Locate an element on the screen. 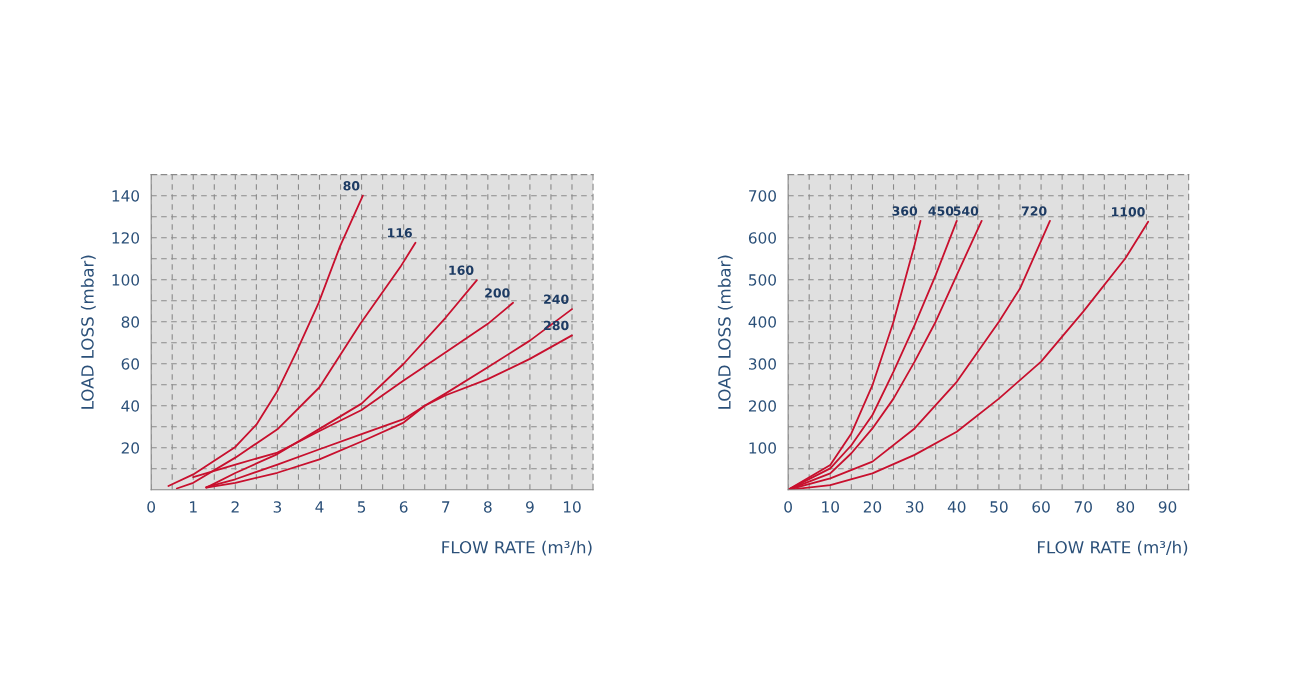  x-tick-label: 40 is located at coordinates (956, 507).